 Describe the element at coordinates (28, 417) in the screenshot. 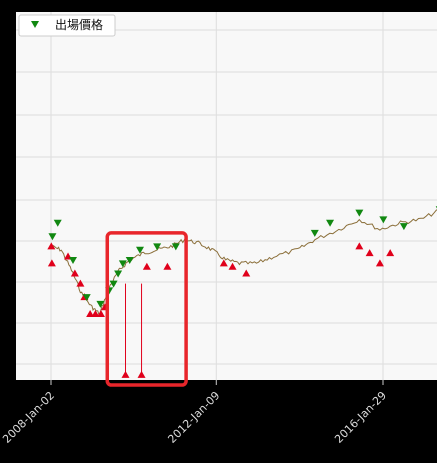

I see `x-tick-label: 2008-Jan-02` at that location.